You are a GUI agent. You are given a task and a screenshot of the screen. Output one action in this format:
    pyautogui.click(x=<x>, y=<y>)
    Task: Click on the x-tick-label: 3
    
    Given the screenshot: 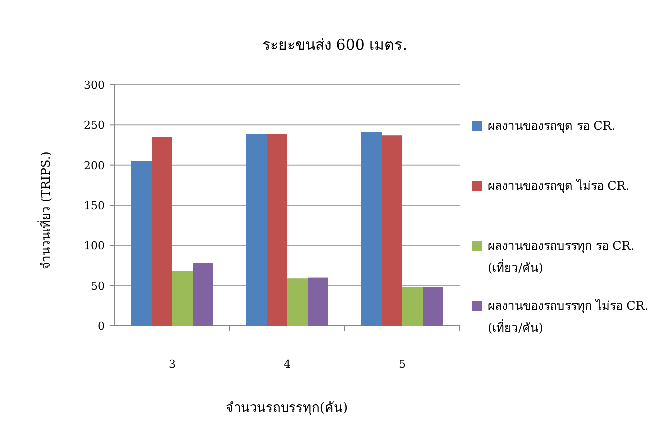 What is the action you would take?
    pyautogui.click(x=172, y=364)
    